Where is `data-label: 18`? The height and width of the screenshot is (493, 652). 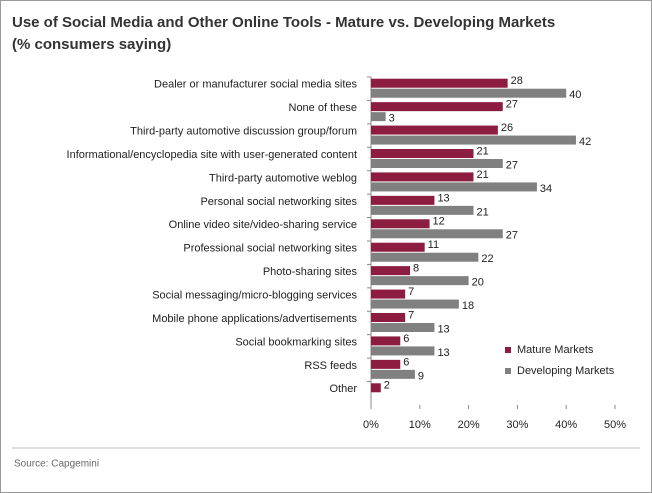
data-label: 18 is located at coordinates (468, 306).